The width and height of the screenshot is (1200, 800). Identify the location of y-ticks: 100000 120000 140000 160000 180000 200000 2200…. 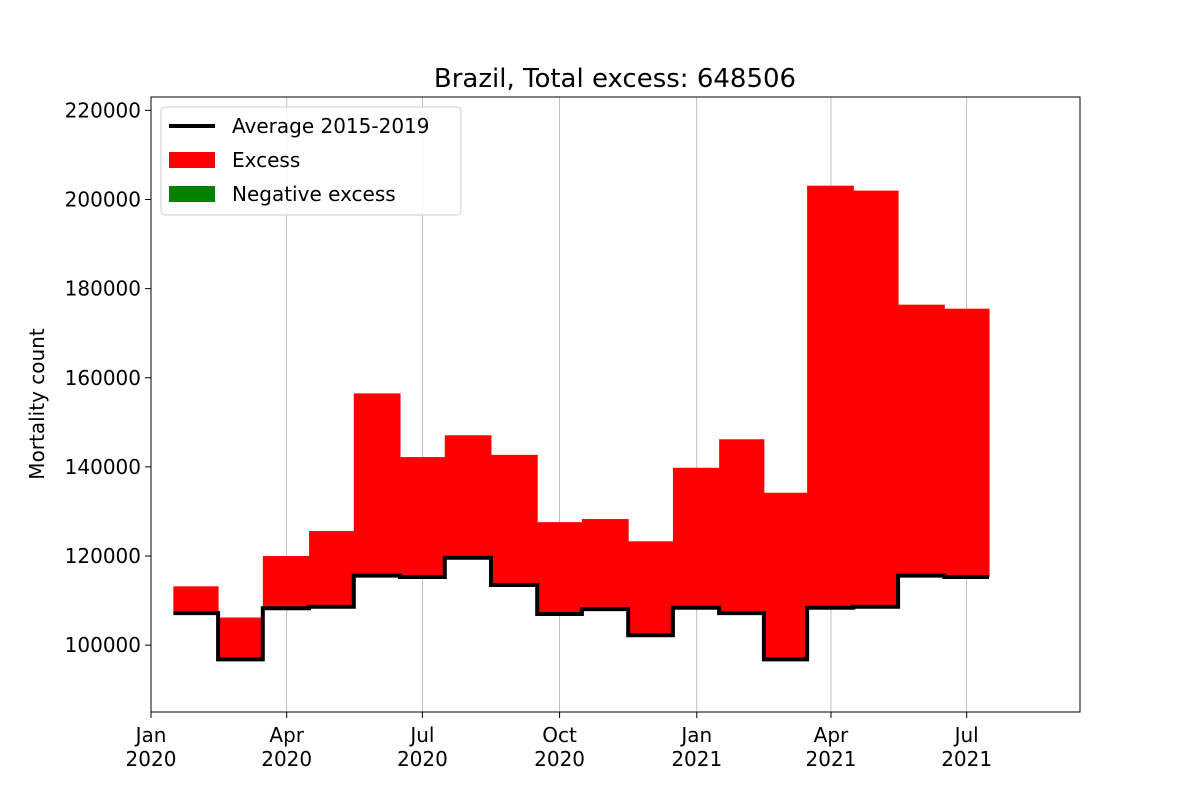
(108, 377).